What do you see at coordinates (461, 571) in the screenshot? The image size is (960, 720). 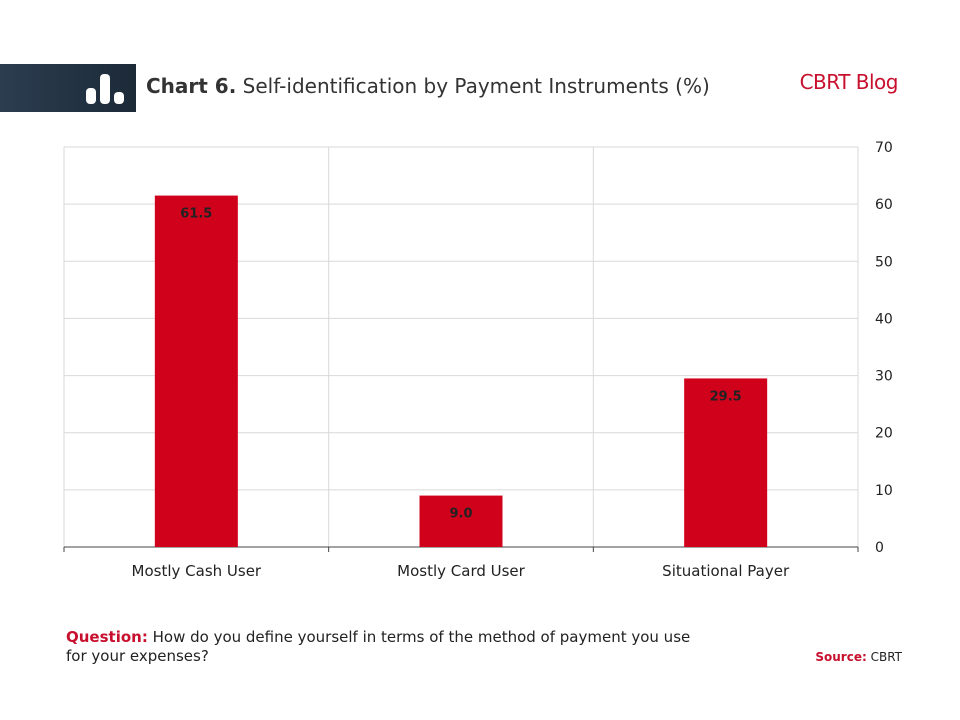 I see `category-label: Mostly Card User` at bounding box center [461, 571].